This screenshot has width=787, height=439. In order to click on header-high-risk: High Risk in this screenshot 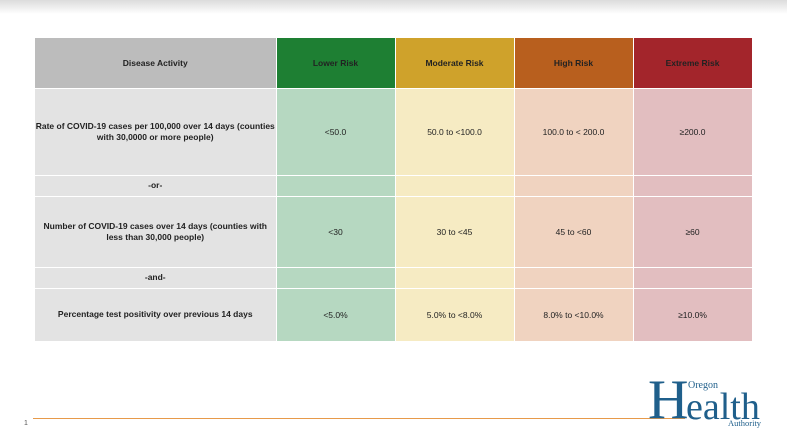, I will do `click(574, 63)`.